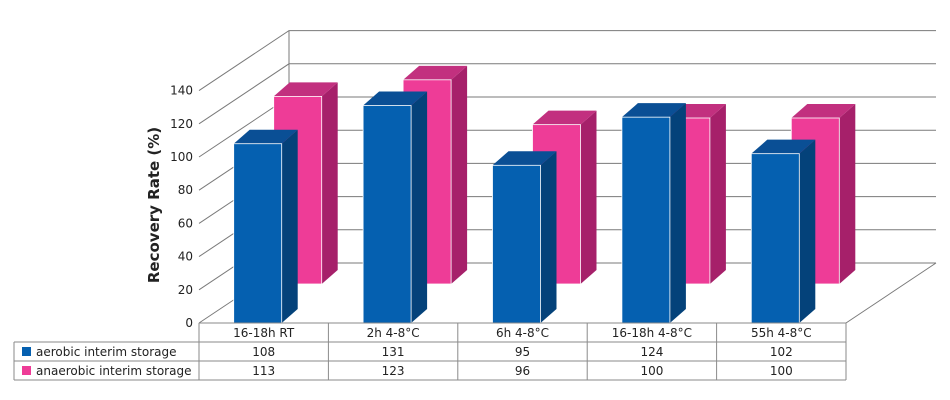 The height and width of the screenshot is (400, 950). I want to click on legend-label: aerobic interim storage, so click(106, 352).